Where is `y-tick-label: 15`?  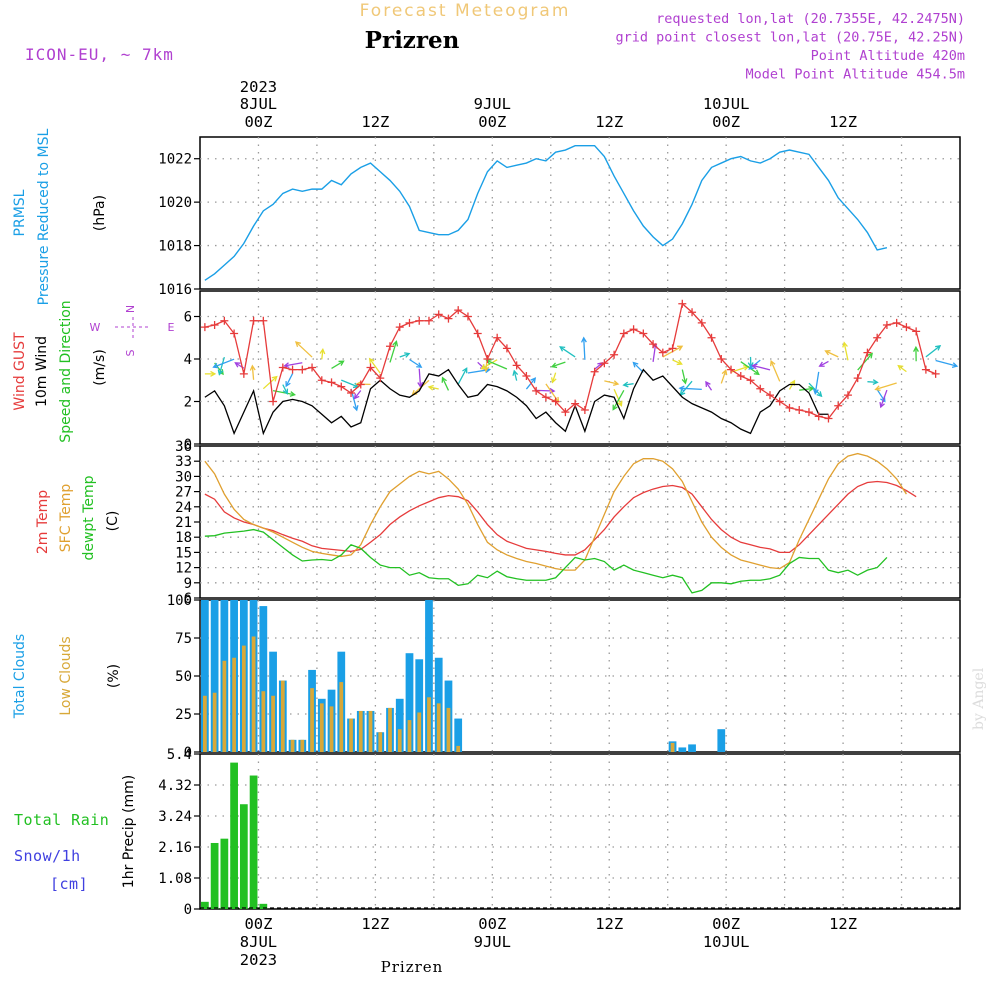
y-tick-label: 15 is located at coordinates (183, 553).